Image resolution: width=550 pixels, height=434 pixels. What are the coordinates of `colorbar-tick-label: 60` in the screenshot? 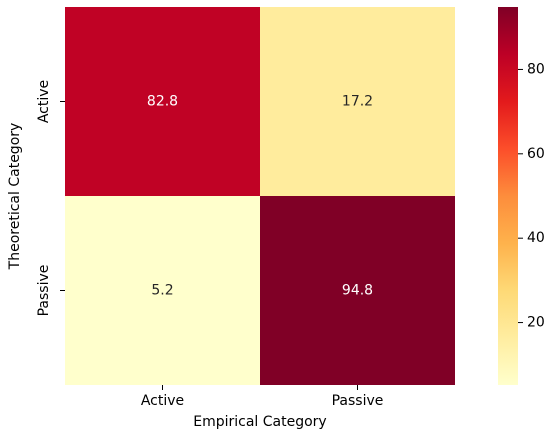 It's located at (536, 154).